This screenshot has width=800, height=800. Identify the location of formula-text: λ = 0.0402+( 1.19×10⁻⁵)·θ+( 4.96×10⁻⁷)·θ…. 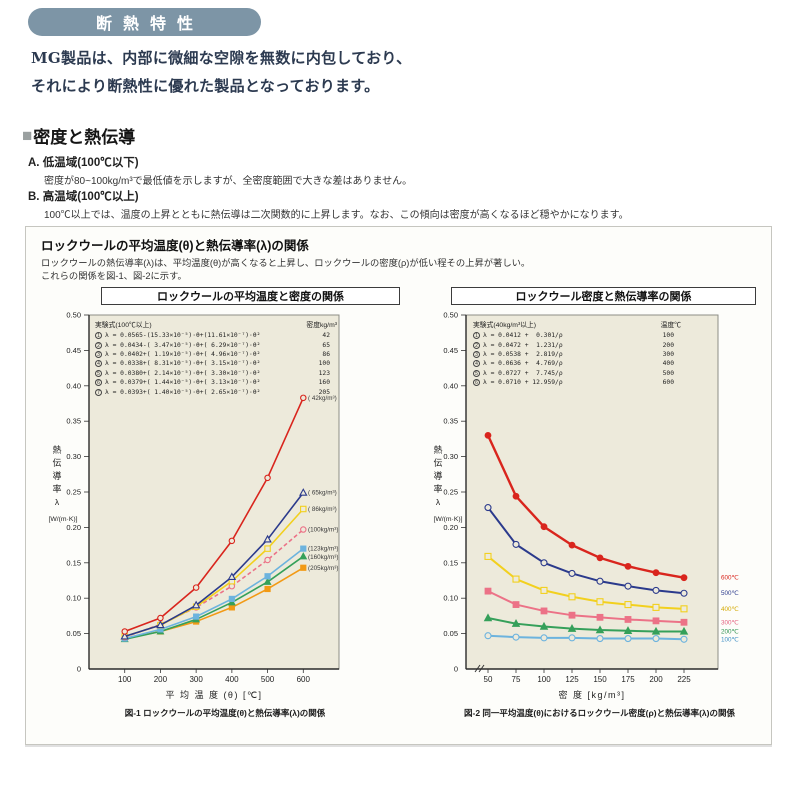
(183, 354).